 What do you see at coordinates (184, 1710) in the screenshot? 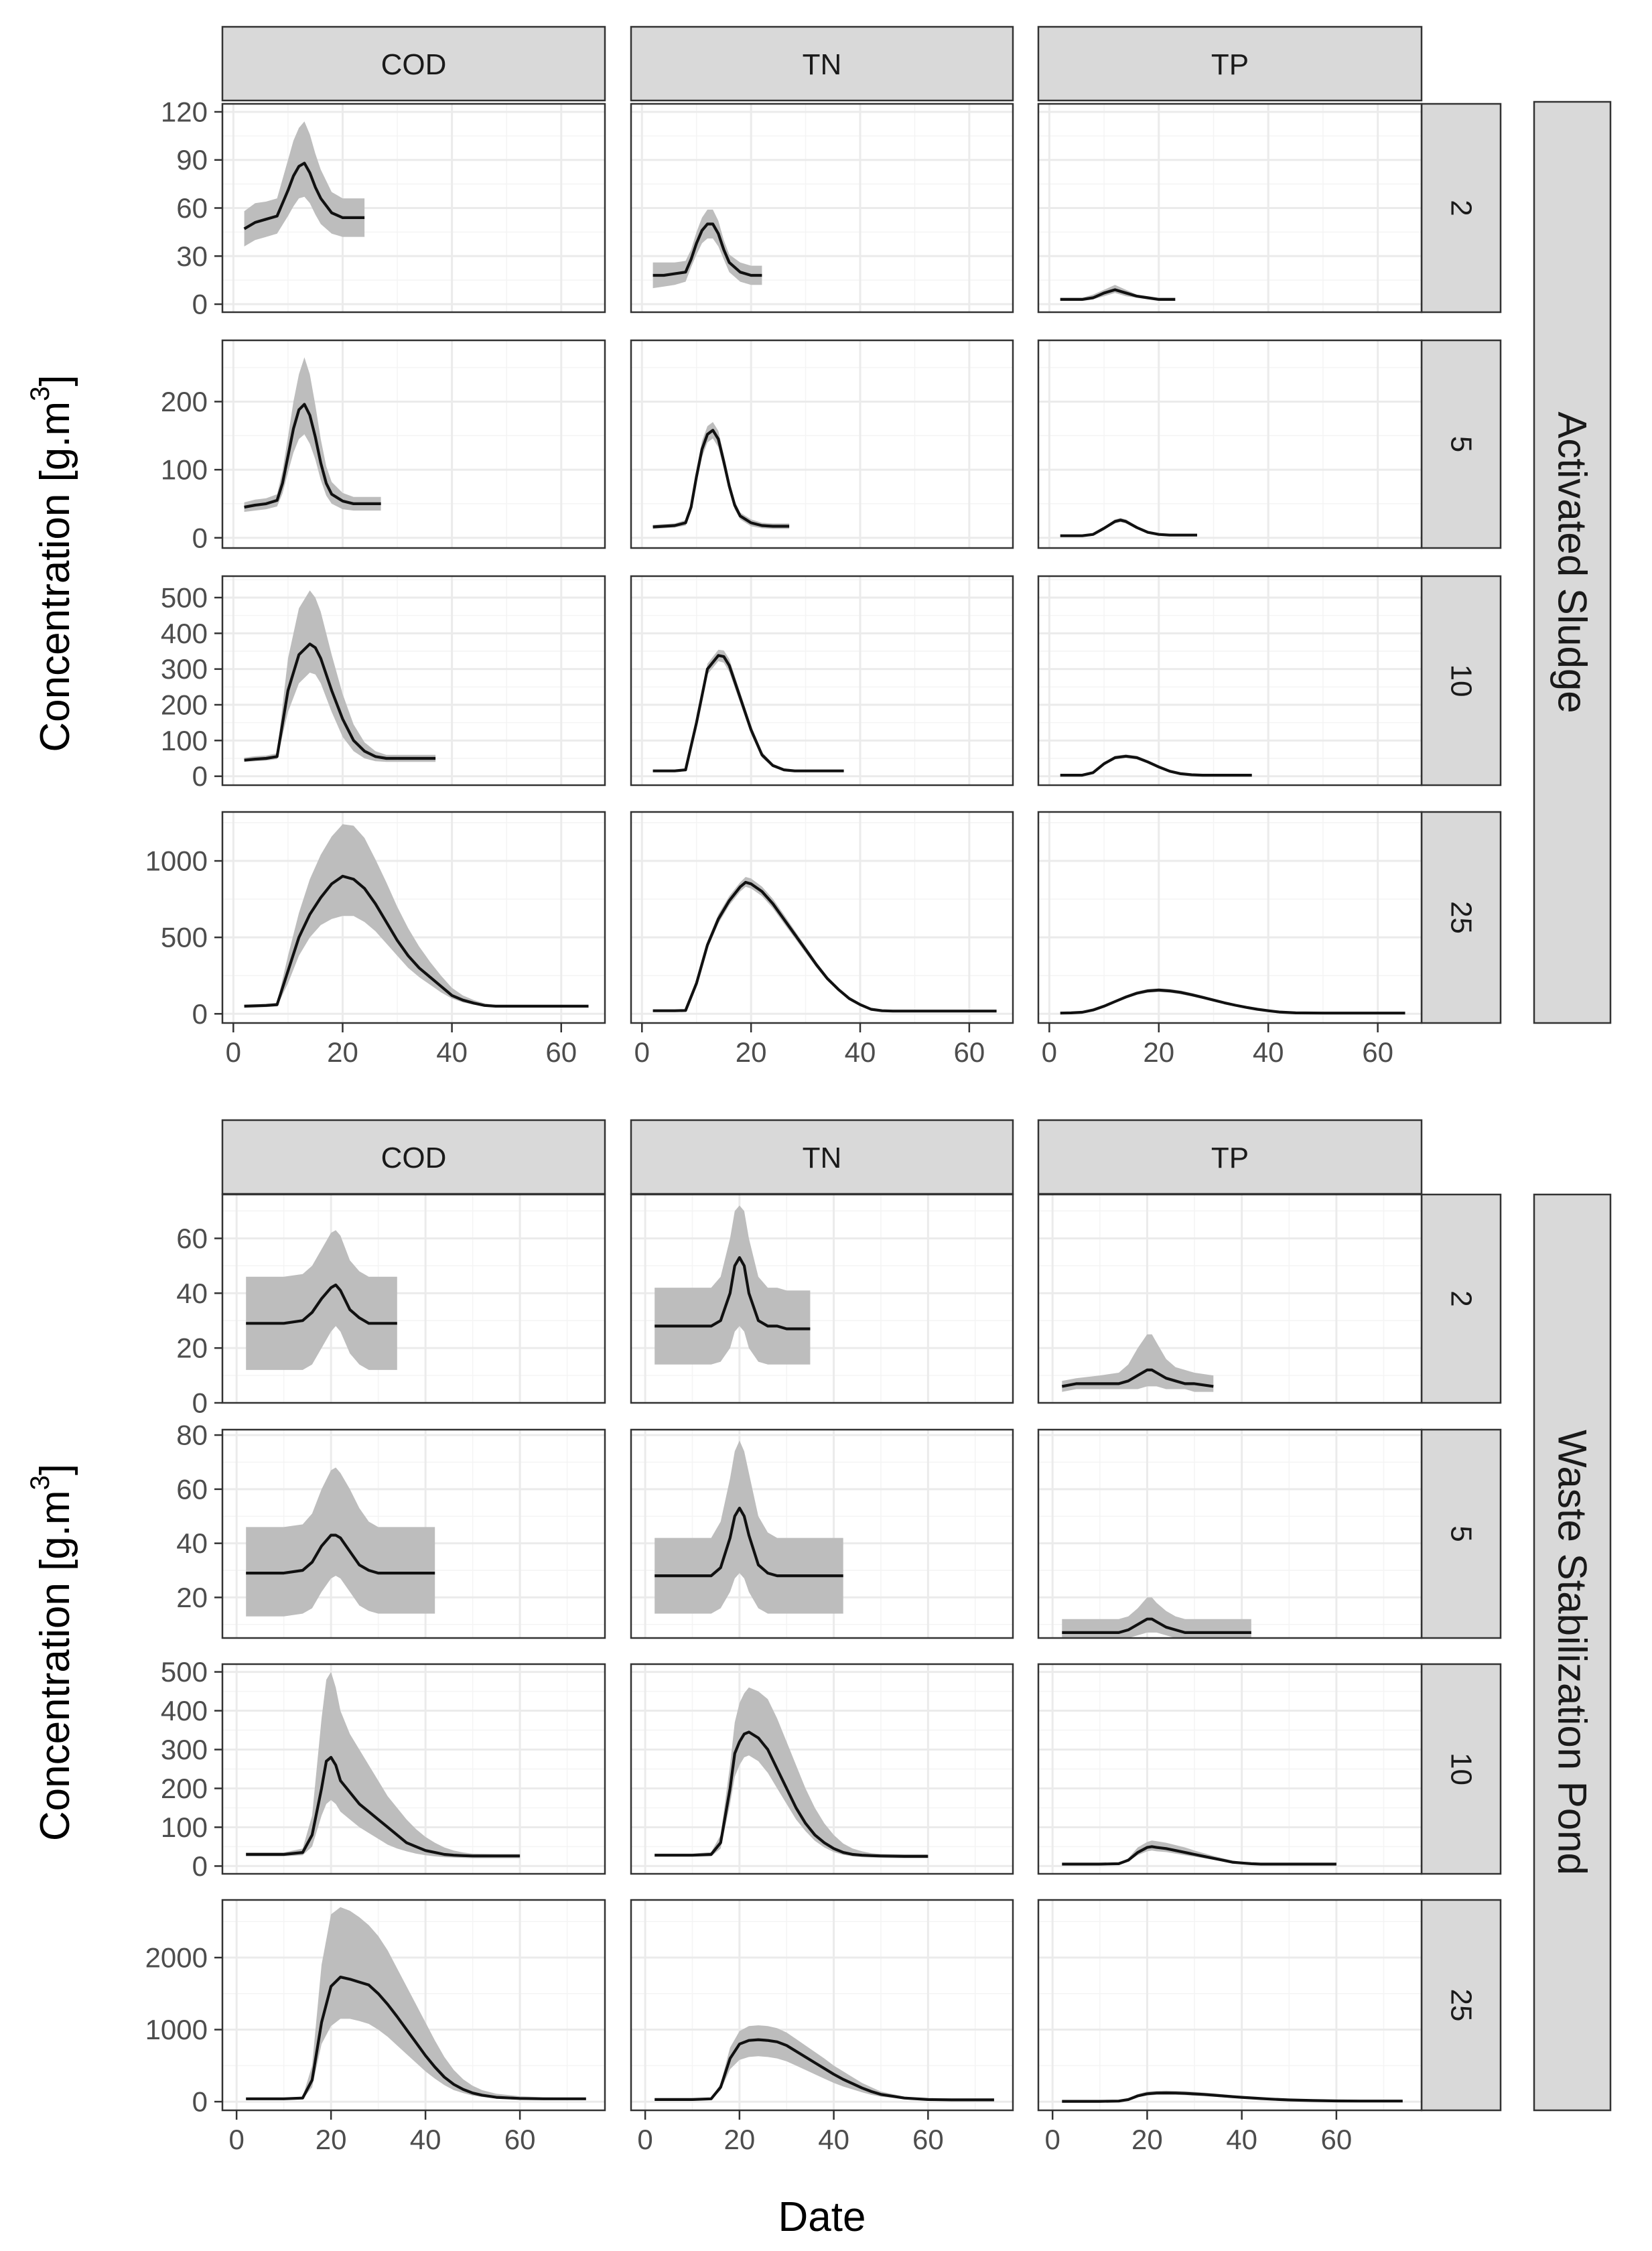
I see `y-tick-label: 400` at bounding box center [184, 1710].